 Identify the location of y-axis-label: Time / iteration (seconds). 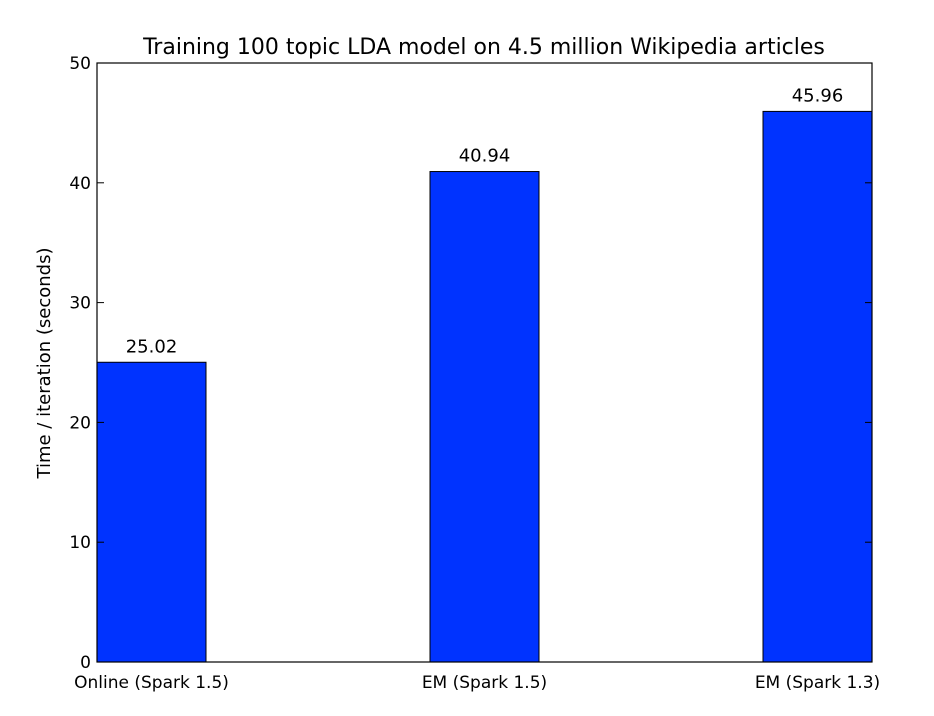
(44, 364).